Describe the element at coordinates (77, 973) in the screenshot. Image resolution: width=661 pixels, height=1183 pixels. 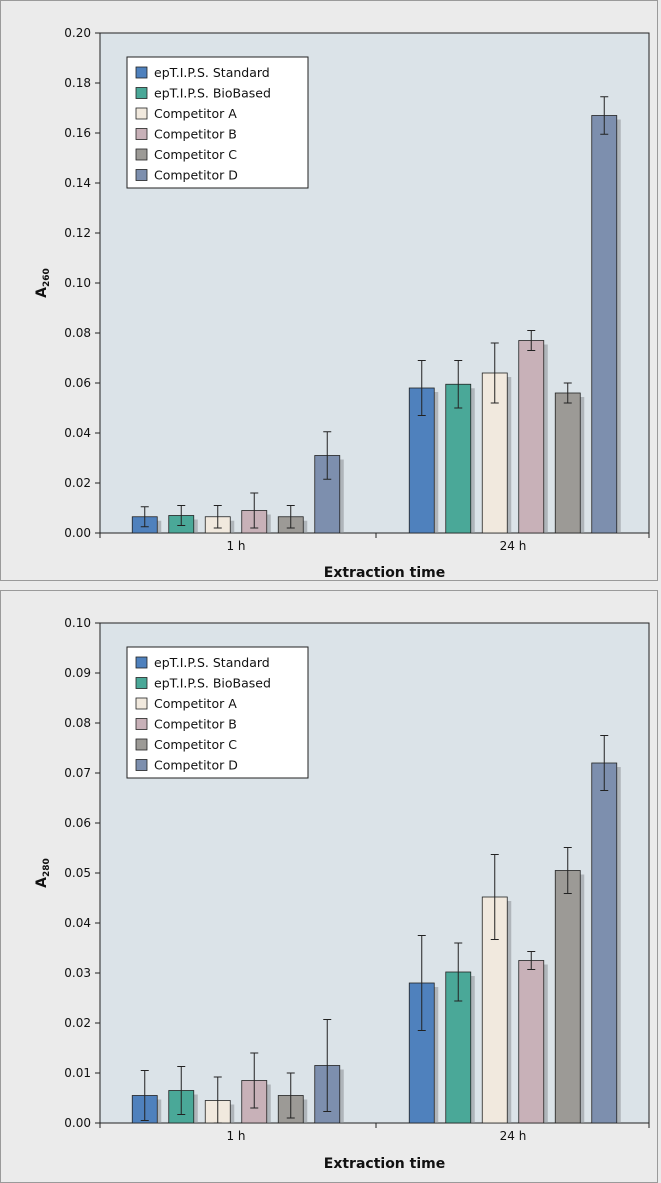
I see `y-tick-label: 0.03` at that location.